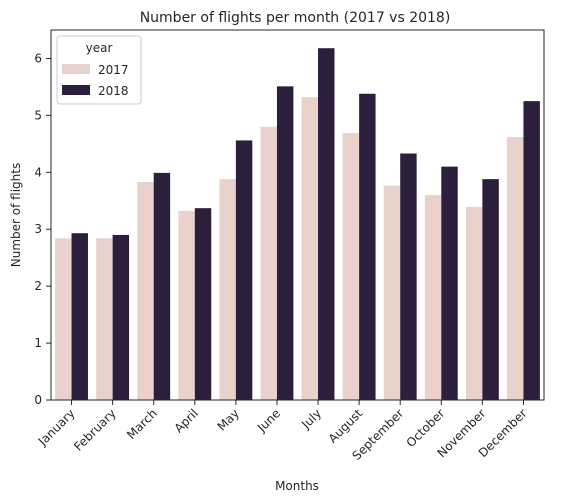 The width and height of the screenshot is (563, 503). What do you see at coordinates (433, 297) in the screenshot?
I see `bar-2017-october` at bounding box center [433, 297].